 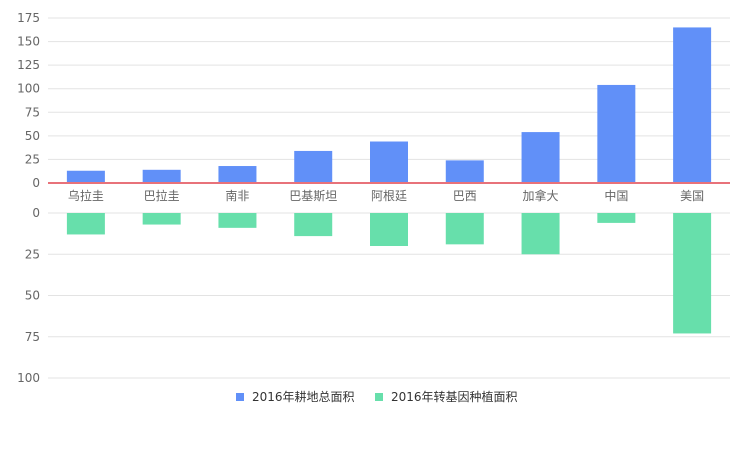 What do you see at coordinates (541, 195) in the screenshot?
I see `category-label: 加拿大` at bounding box center [541, 195].